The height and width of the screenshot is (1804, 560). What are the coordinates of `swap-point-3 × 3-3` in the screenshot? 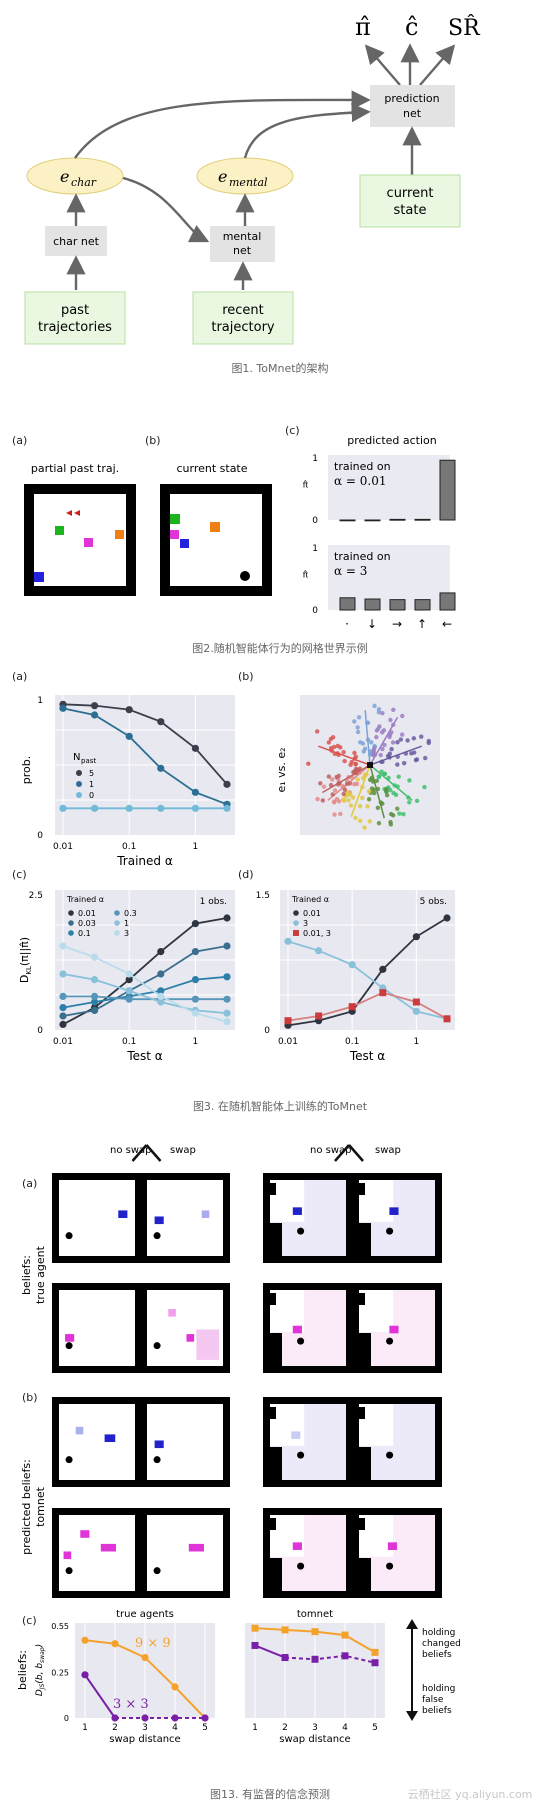 It's located at (175, 1718).